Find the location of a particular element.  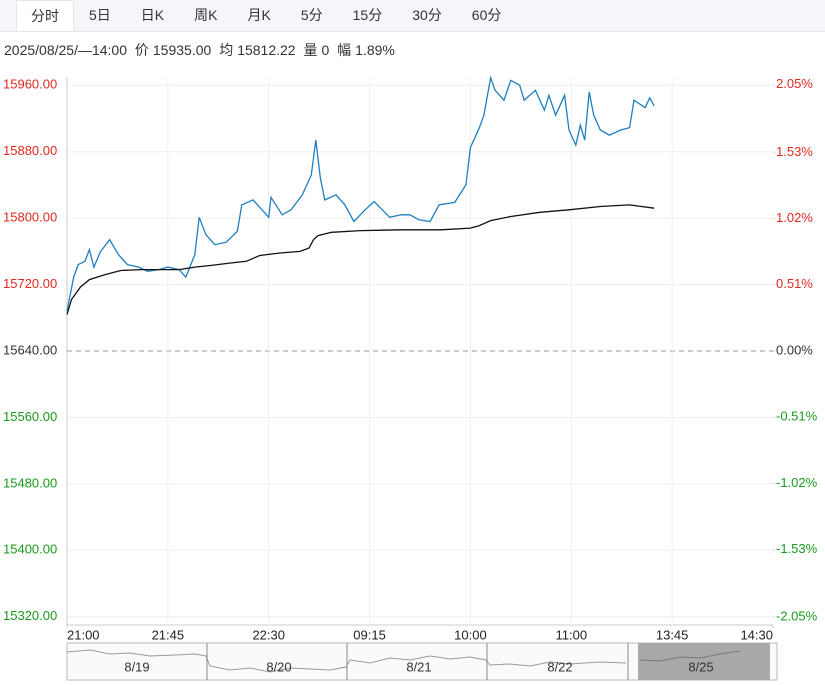

datetime: 2025/08/25/—14:00 is located at coordinates (65, 50).